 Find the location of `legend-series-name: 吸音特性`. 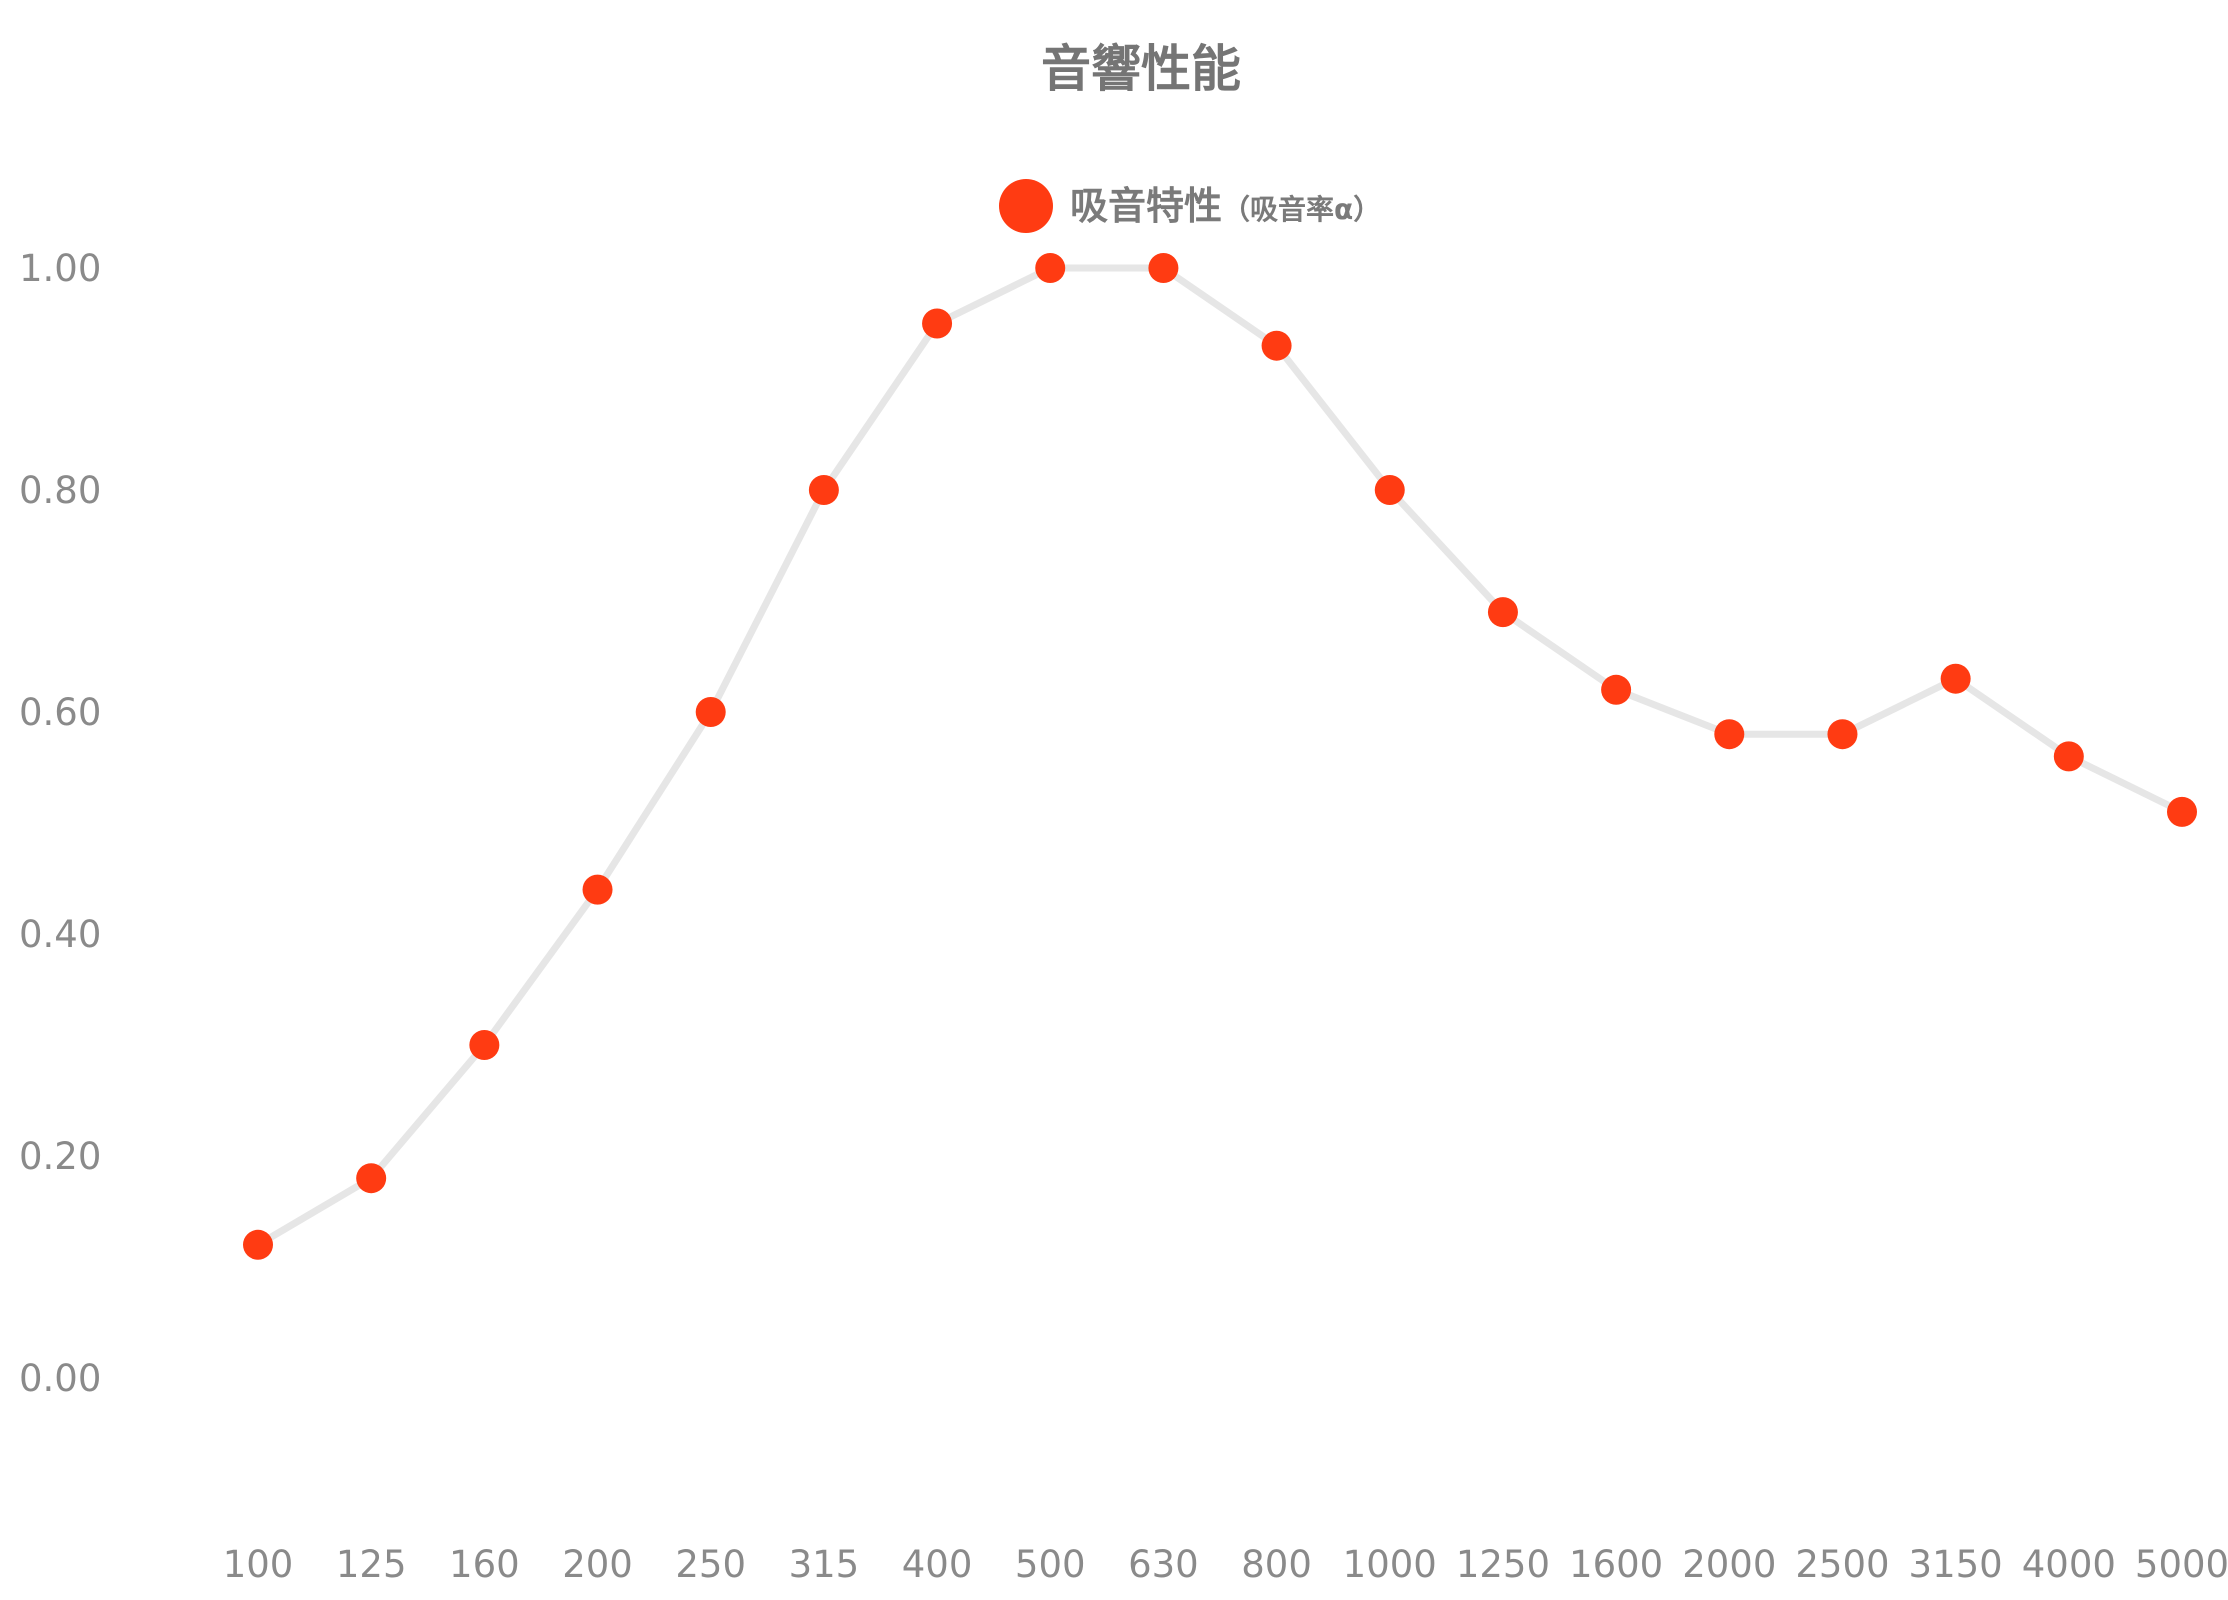

legend-series-name: 吸音特性 is located at coordinates (1146, 206).